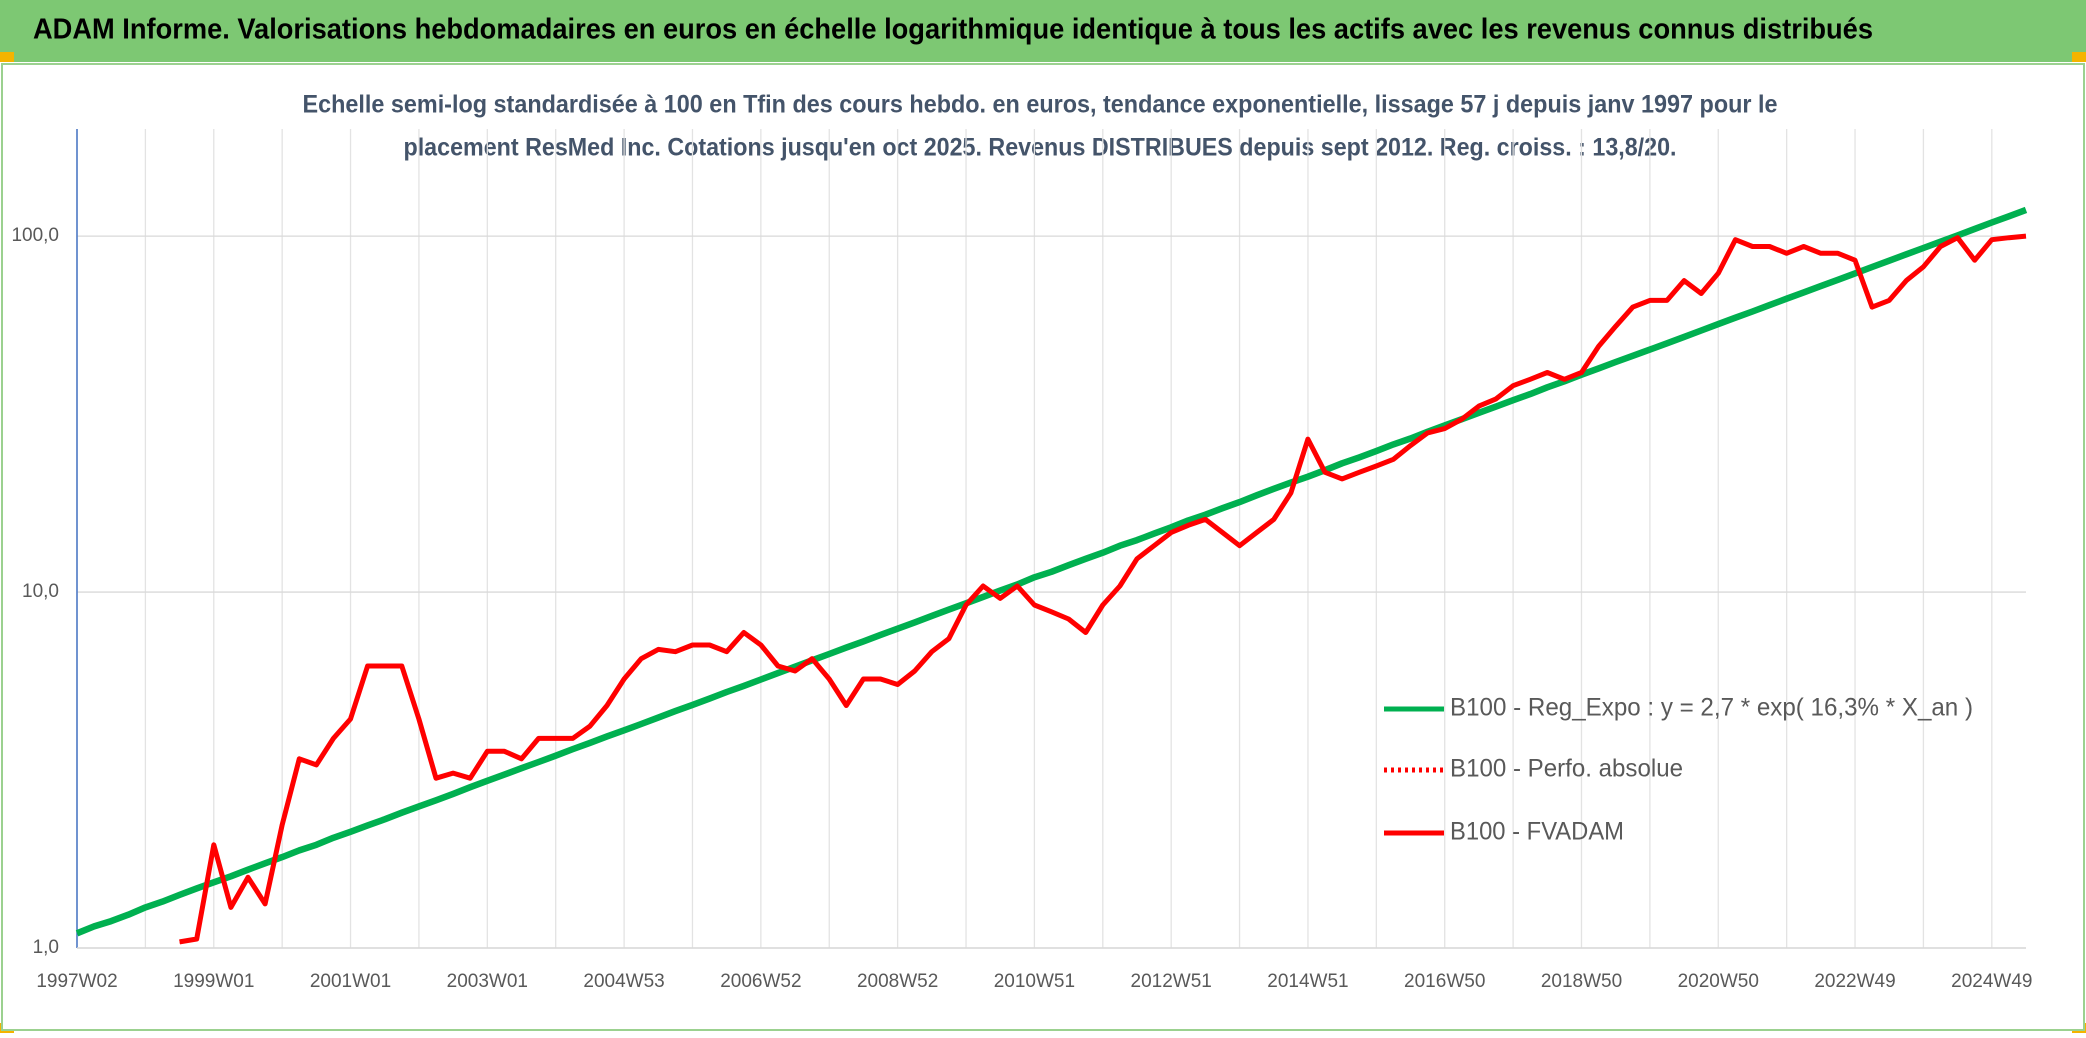  Describe the element at coordinates (1718, 981) in the screenshot. I see `x-tick-label: 2020W50` at that location.